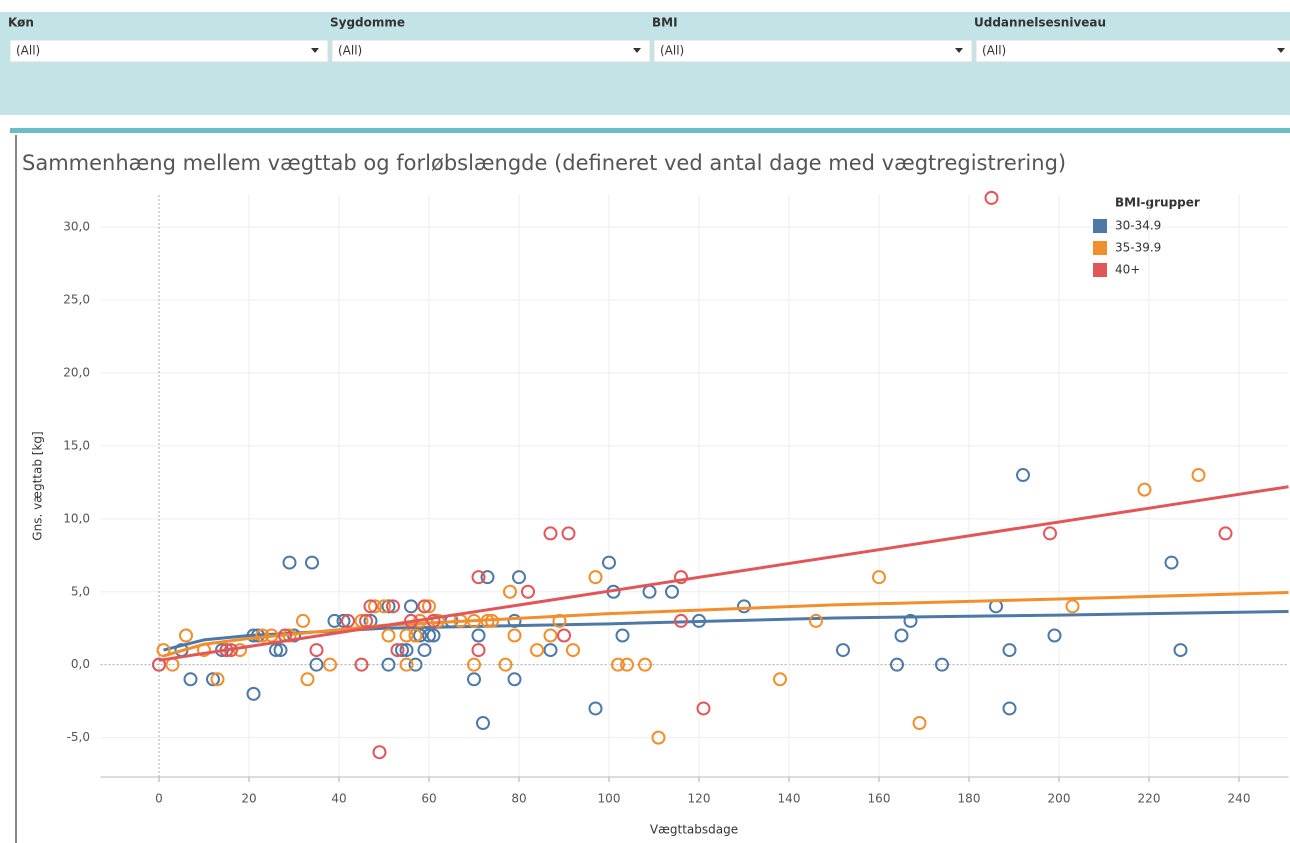 The image size is (1290, 843). Describe the element at coordinates (518, 799) in the screenshot. I see `x-tick-label: 80` at that location.